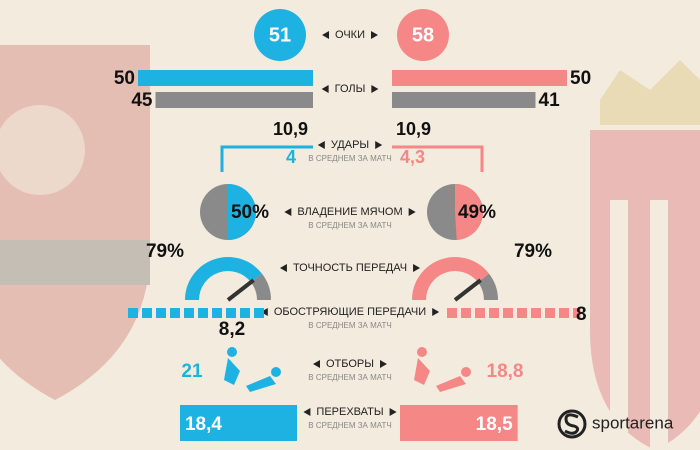 This screenshot has width=700, height=450. What do you see at coordinates (232, 329) in the screenshot?
I see `crosses-value: 8,2` at bounding box center [232, 329].